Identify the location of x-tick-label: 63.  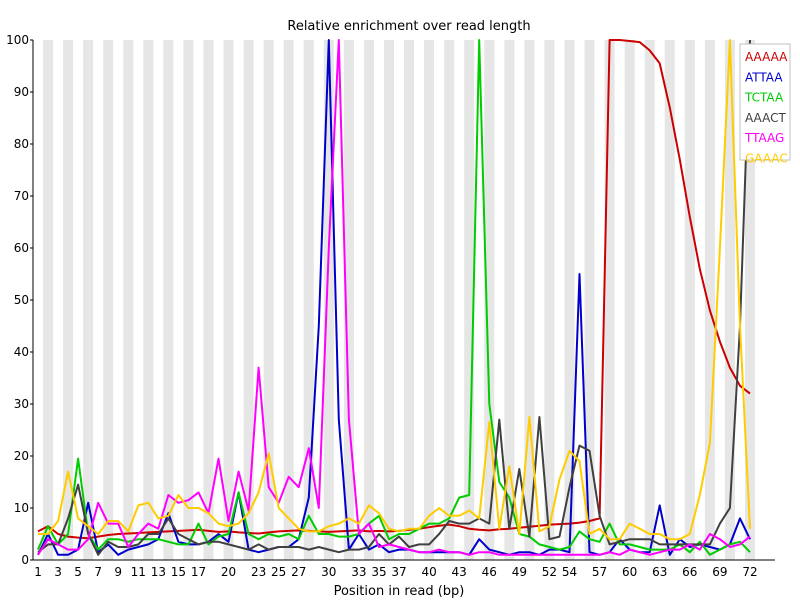
(659, 572).